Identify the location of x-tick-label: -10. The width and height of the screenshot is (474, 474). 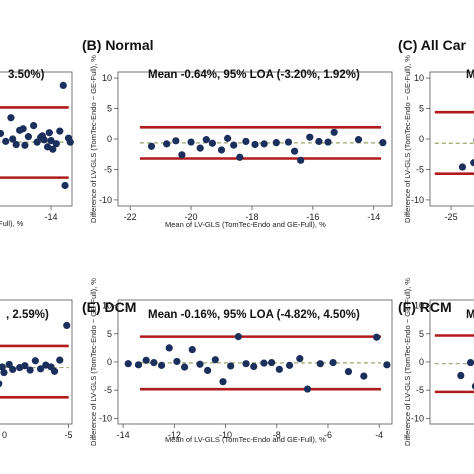
(225, 435).